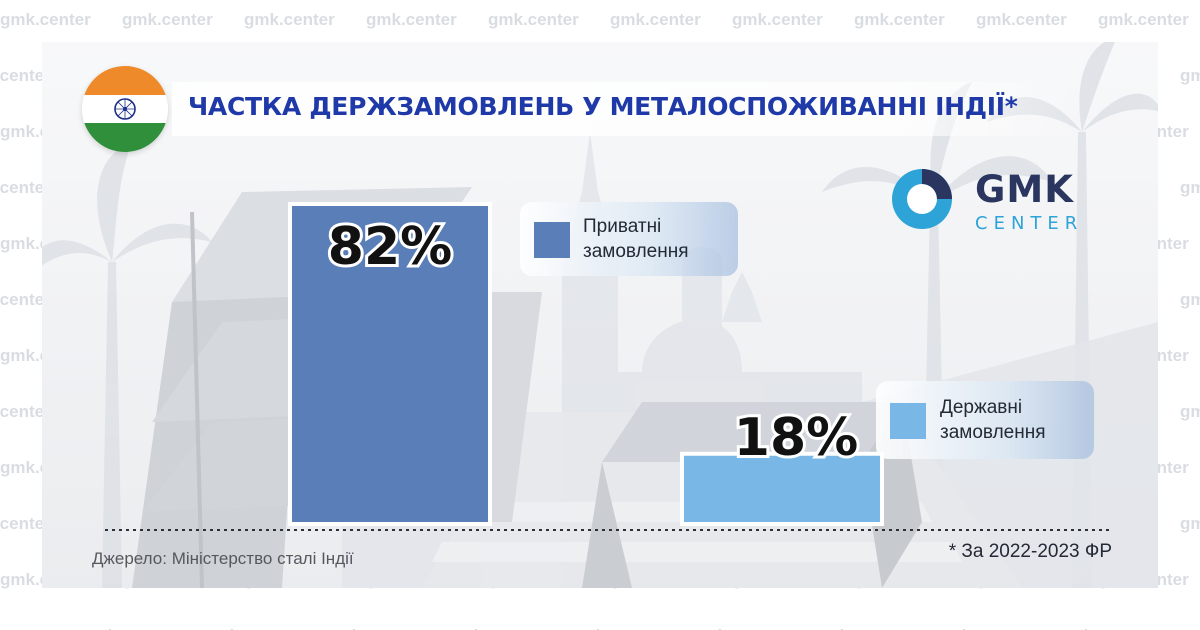  I want to click on logo-sub-text: CENTER, so click(1029, 223).